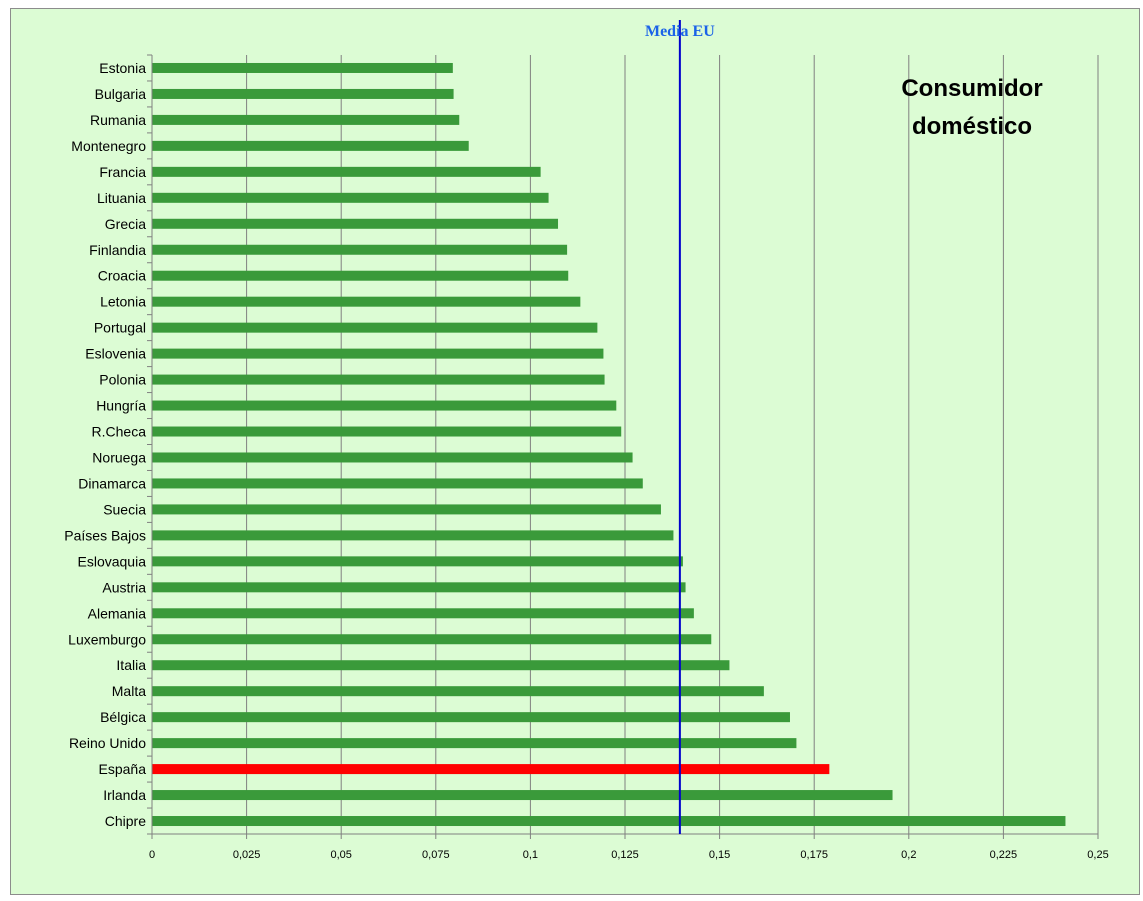  I want to click on bar-italia, so click(441, 665).